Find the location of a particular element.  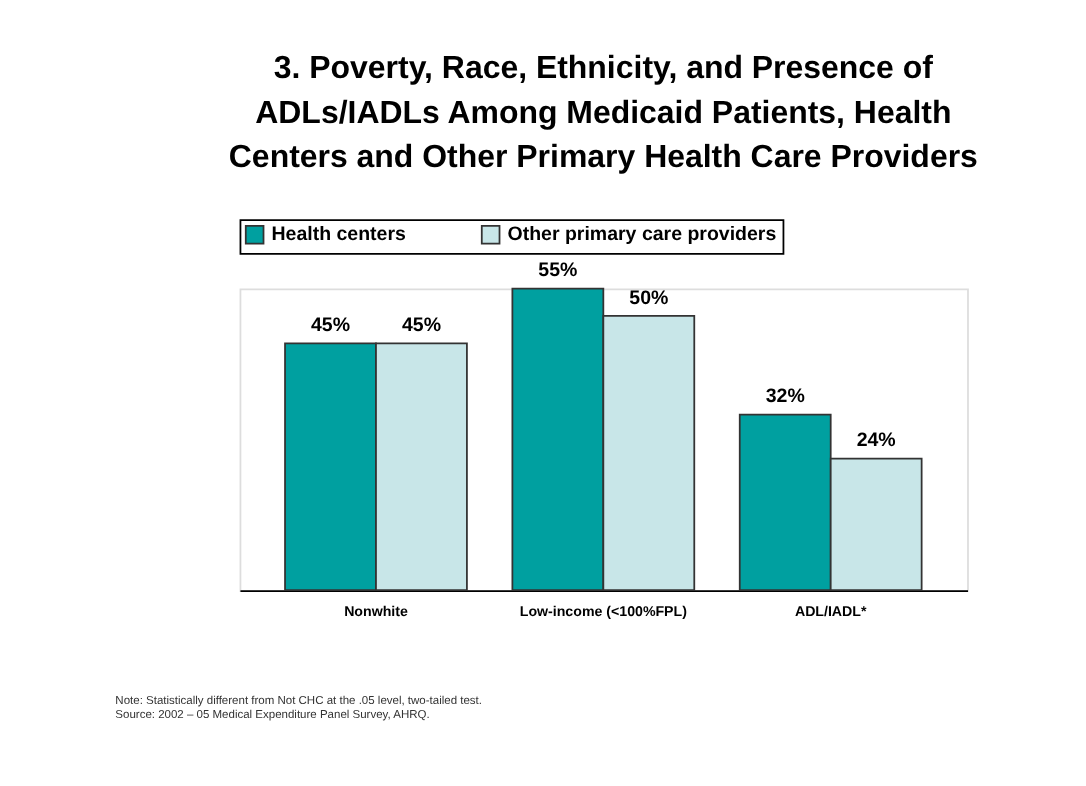

data-label: 32% is located at coordinates (785, 397).